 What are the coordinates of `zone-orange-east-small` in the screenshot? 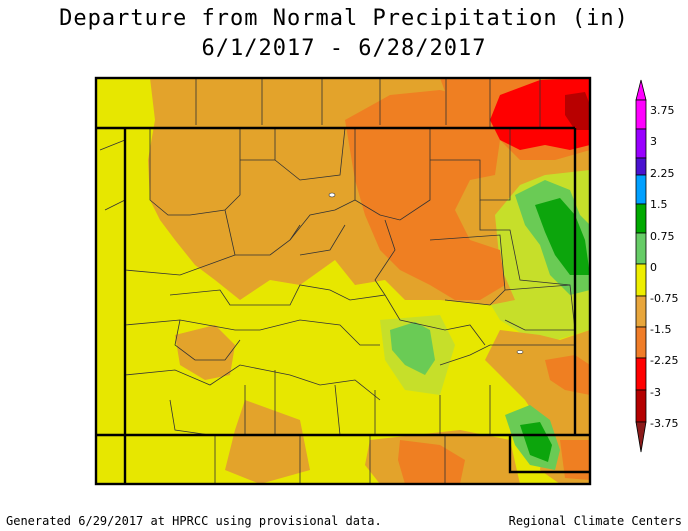 It's located at (567, 375).